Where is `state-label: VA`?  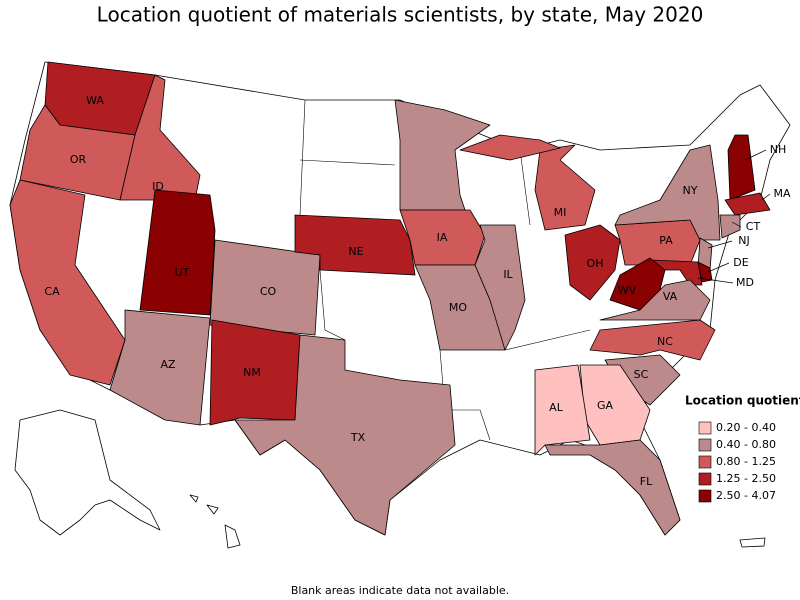 state-label: VA is located at coordinates (670, 296).